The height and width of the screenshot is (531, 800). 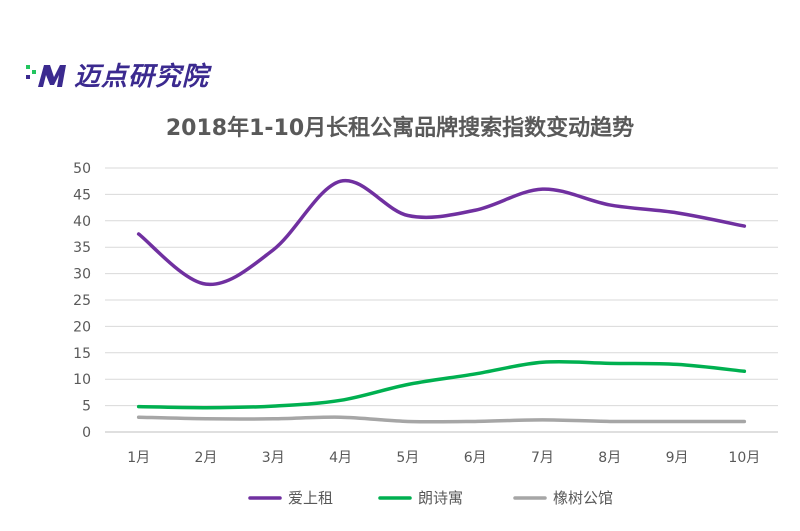 I want to click on y-axis: 0 5 10 15 20 25 30 35 40 45 50, so click(x=82, y=301).